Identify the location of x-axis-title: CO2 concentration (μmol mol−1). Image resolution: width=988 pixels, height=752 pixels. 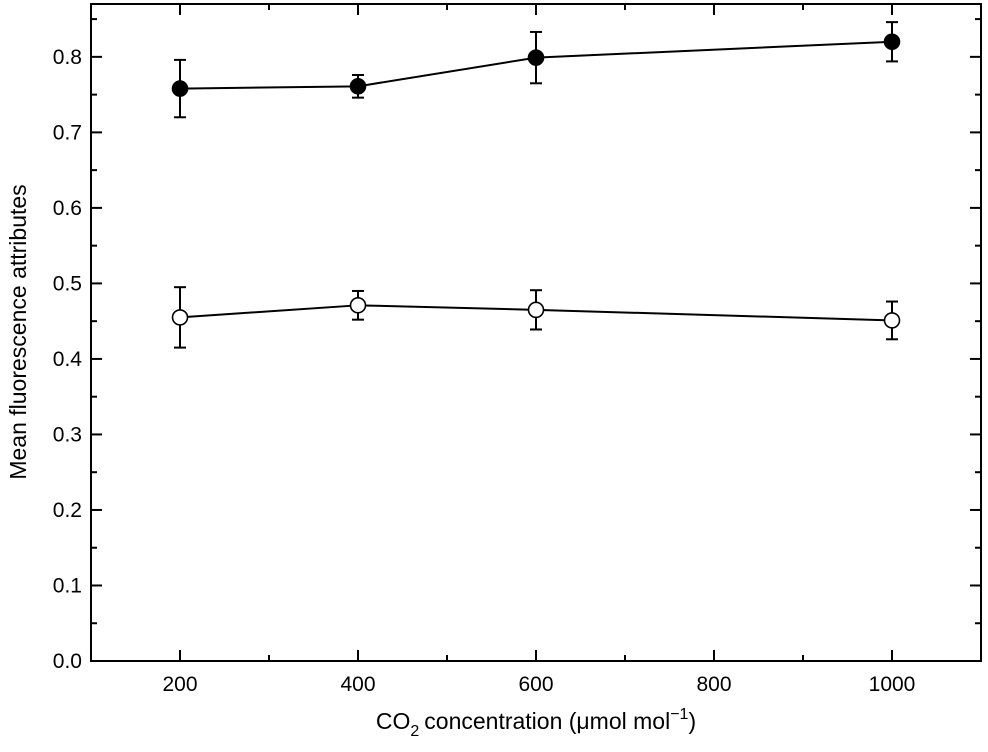
(536, 723).